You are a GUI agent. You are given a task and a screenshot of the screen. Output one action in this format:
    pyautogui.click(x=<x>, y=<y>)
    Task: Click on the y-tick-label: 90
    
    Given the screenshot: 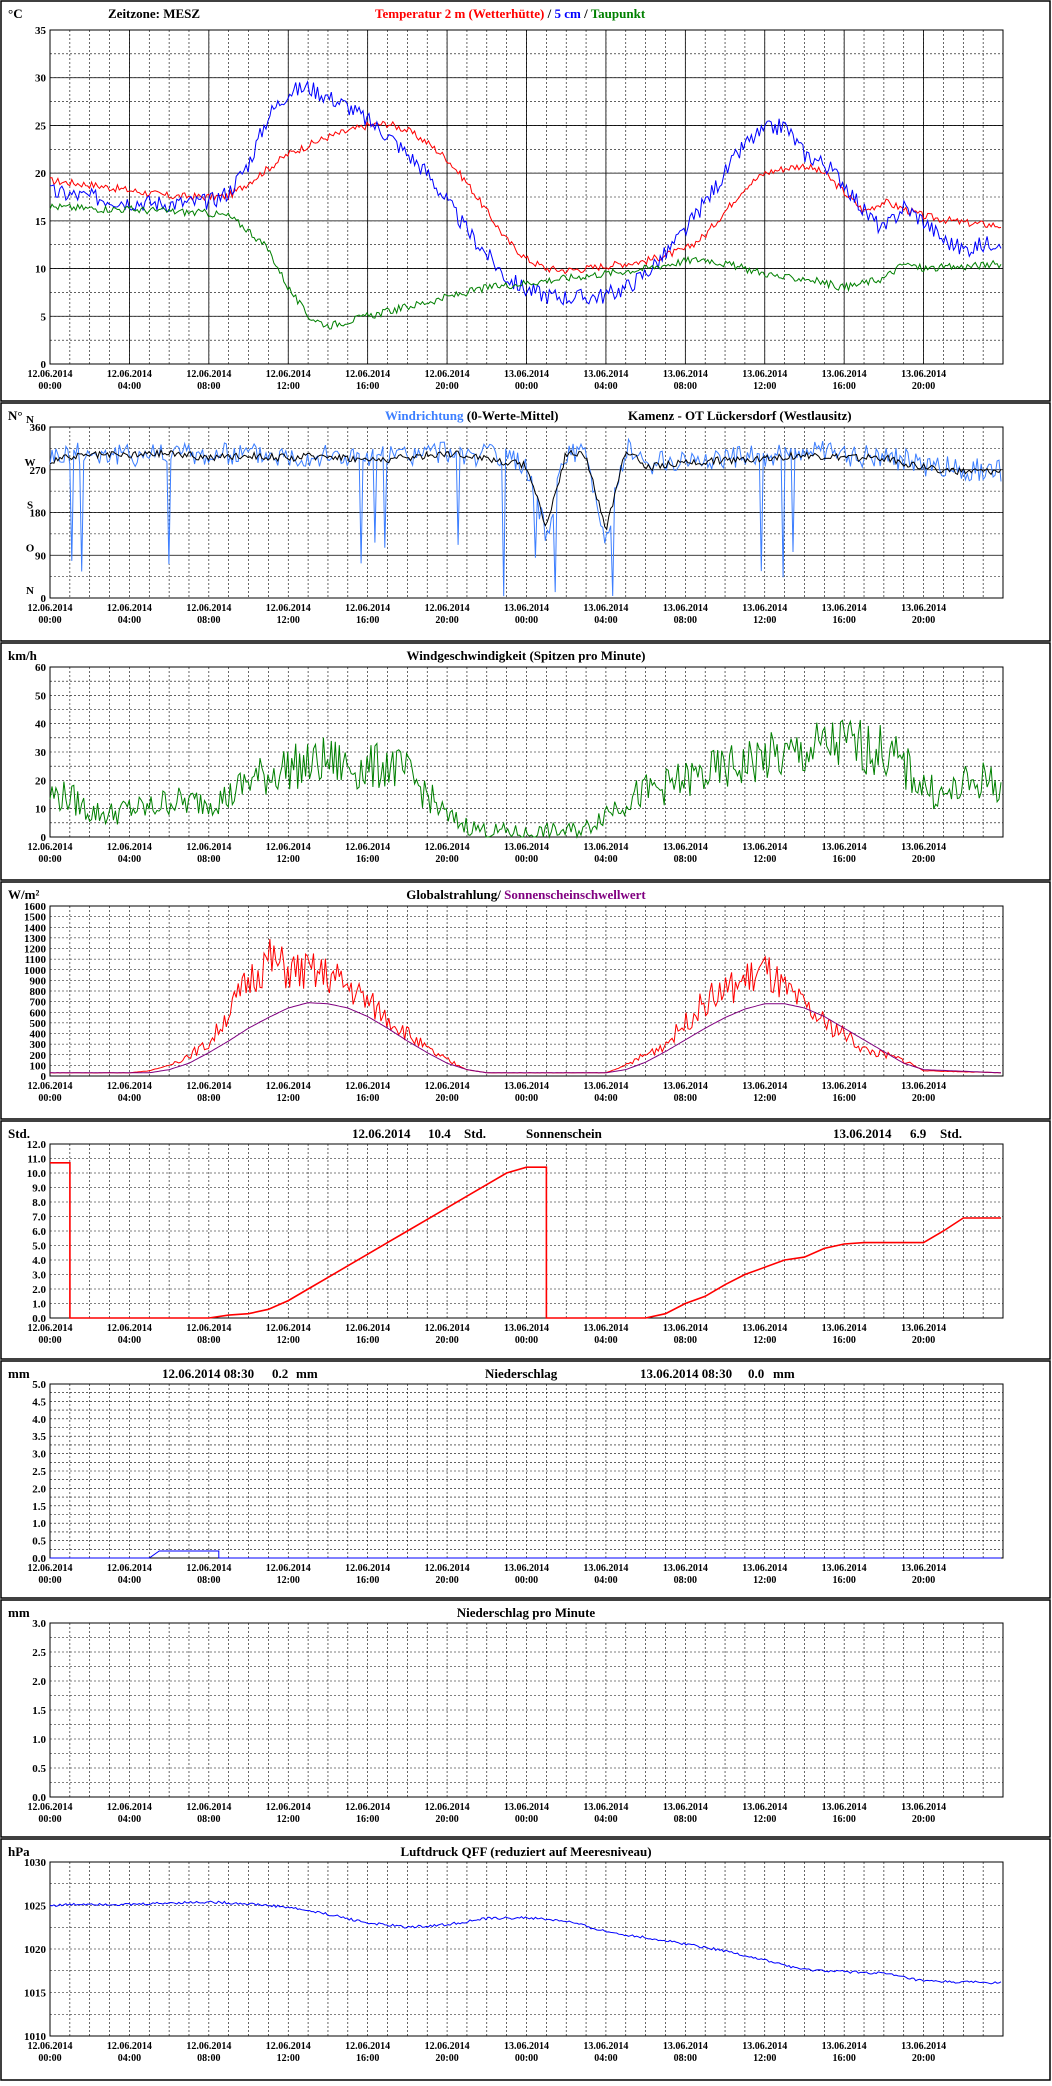 What is the action you would take?
    pyautogui.click(x=41, y=556)
    